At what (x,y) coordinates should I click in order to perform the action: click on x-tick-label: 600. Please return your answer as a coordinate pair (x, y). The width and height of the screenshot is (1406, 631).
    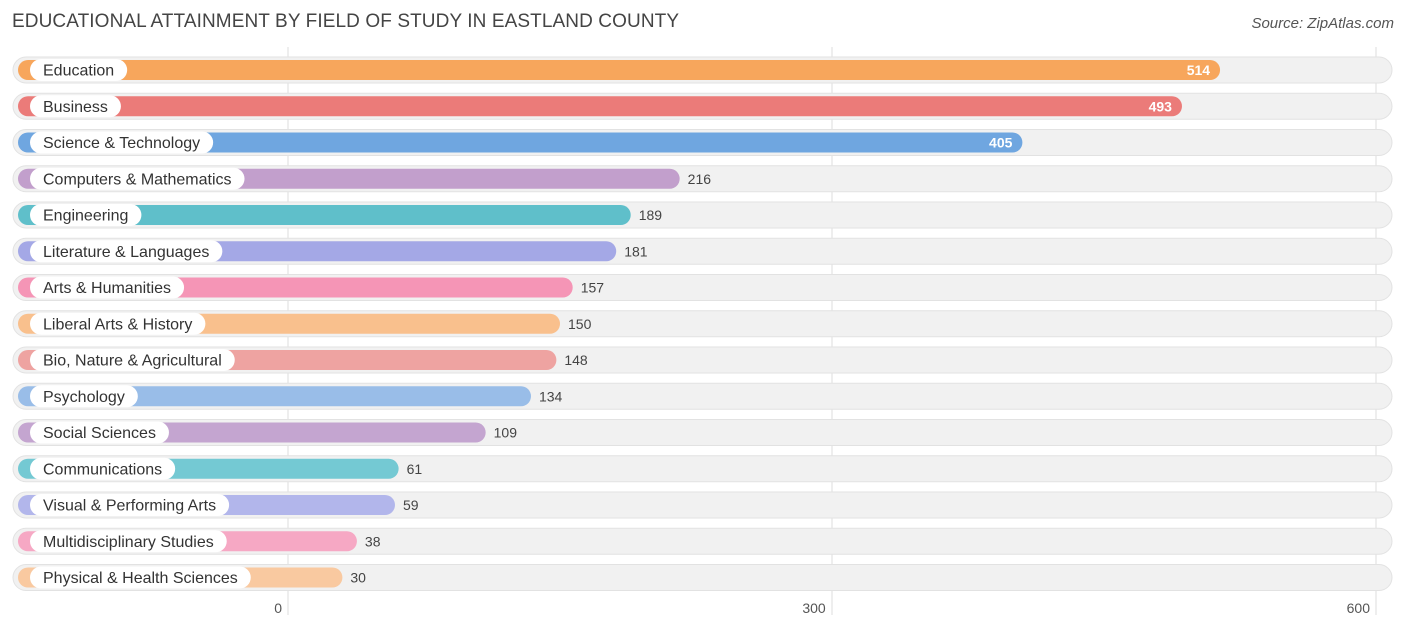
    Looking at the image, I should click on (1359, 608).